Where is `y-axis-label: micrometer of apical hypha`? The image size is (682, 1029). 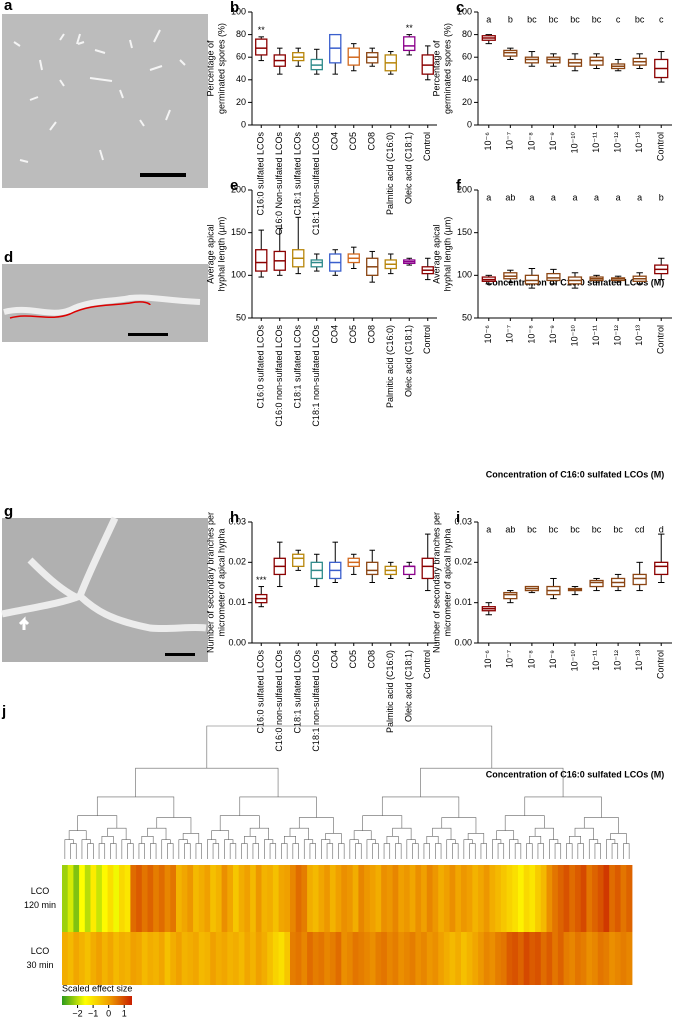
y-axis-label: micrometer of apical hypha is located at coordinates (447, 582).